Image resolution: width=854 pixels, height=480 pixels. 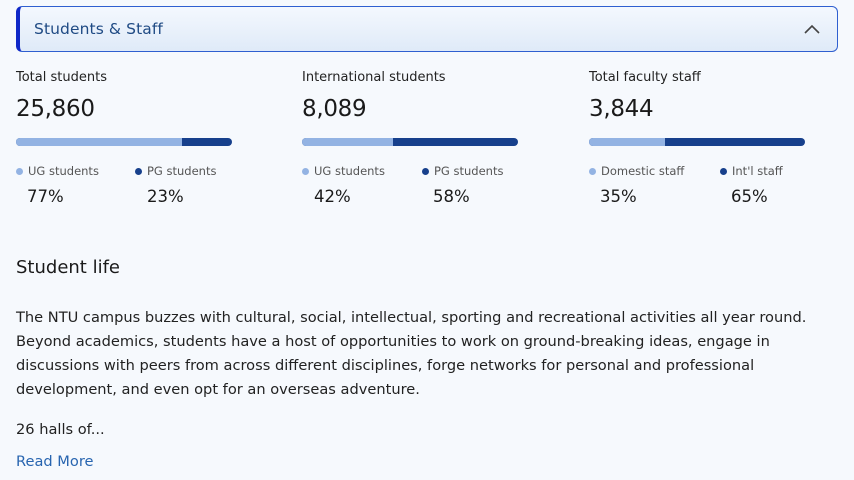 I want to click on stat-label: Total faculty staff, so click(x=645, y=77).